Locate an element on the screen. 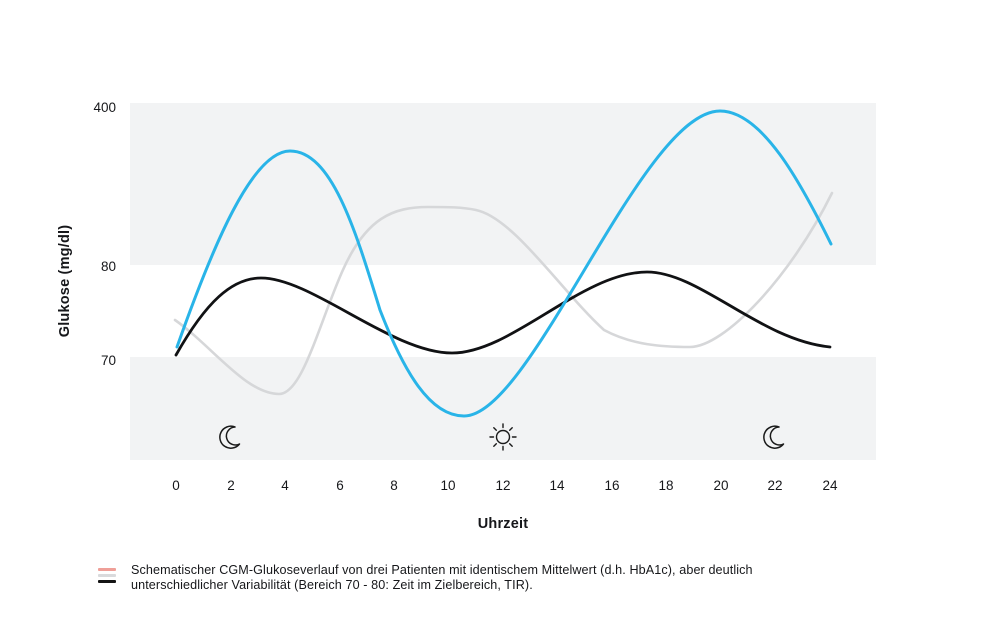  y-tick-400: 400 is located at coordinates (104, 107).